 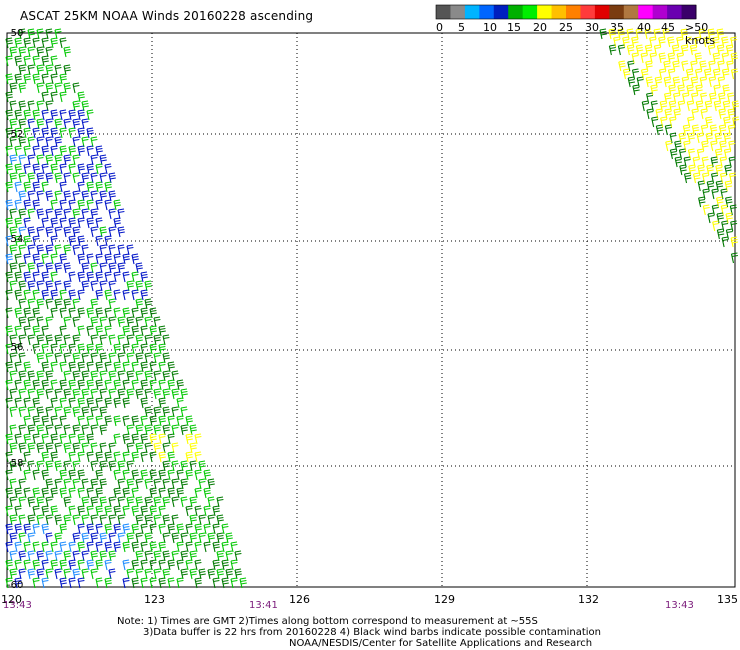 I want to click on colorbar-swatch, so click(x=530, y=12).